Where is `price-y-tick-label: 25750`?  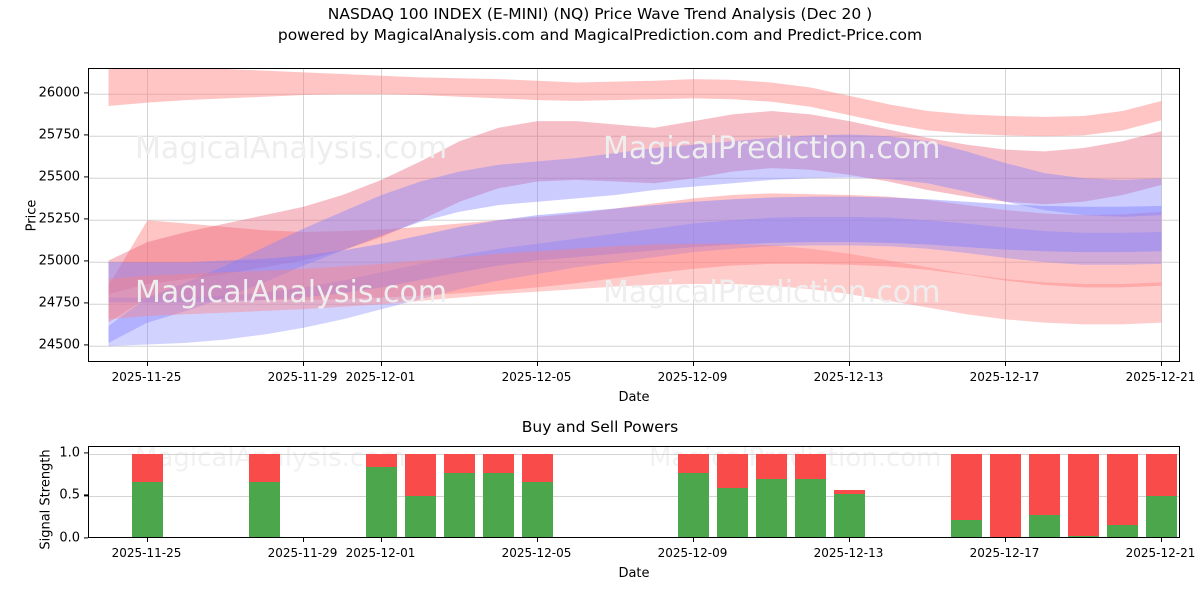 price-y-tick-label: 25750 is located at coordinates (59, 135).